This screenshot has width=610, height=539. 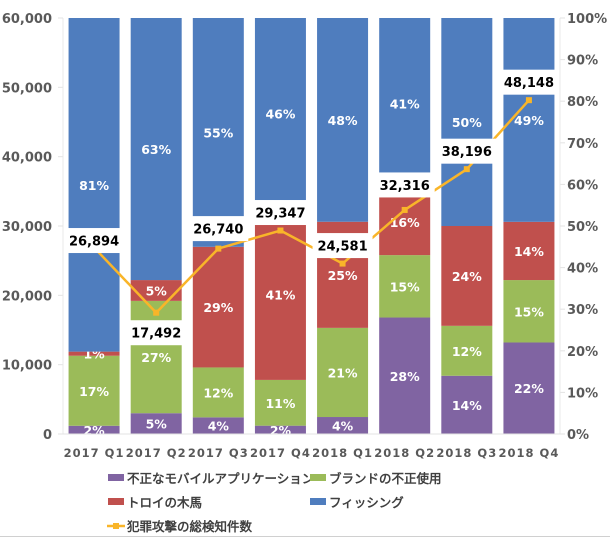 I want to click on line-data-label: 26,894, so click(x=94, y=242).